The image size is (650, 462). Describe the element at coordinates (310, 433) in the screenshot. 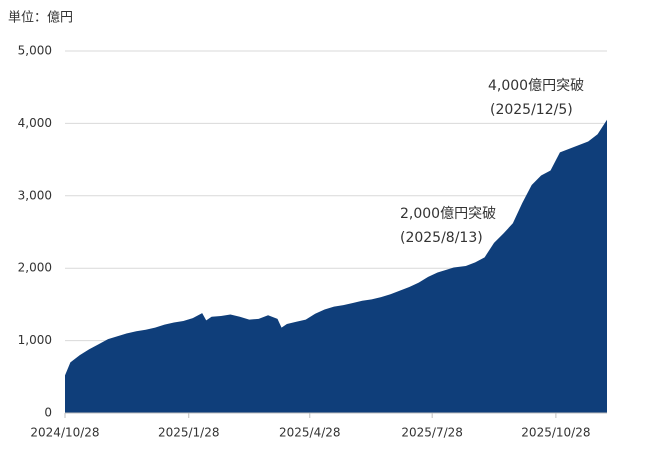

I see `x-tick-label: 2025/4/28` at that location.